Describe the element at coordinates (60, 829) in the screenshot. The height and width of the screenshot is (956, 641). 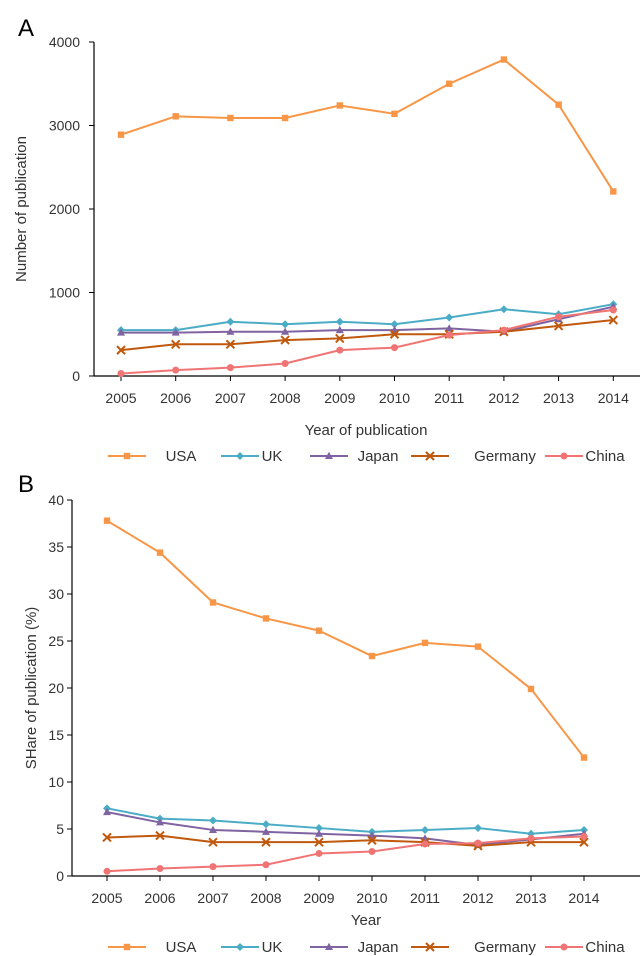
I see `y-tick-label: 5` at that location.